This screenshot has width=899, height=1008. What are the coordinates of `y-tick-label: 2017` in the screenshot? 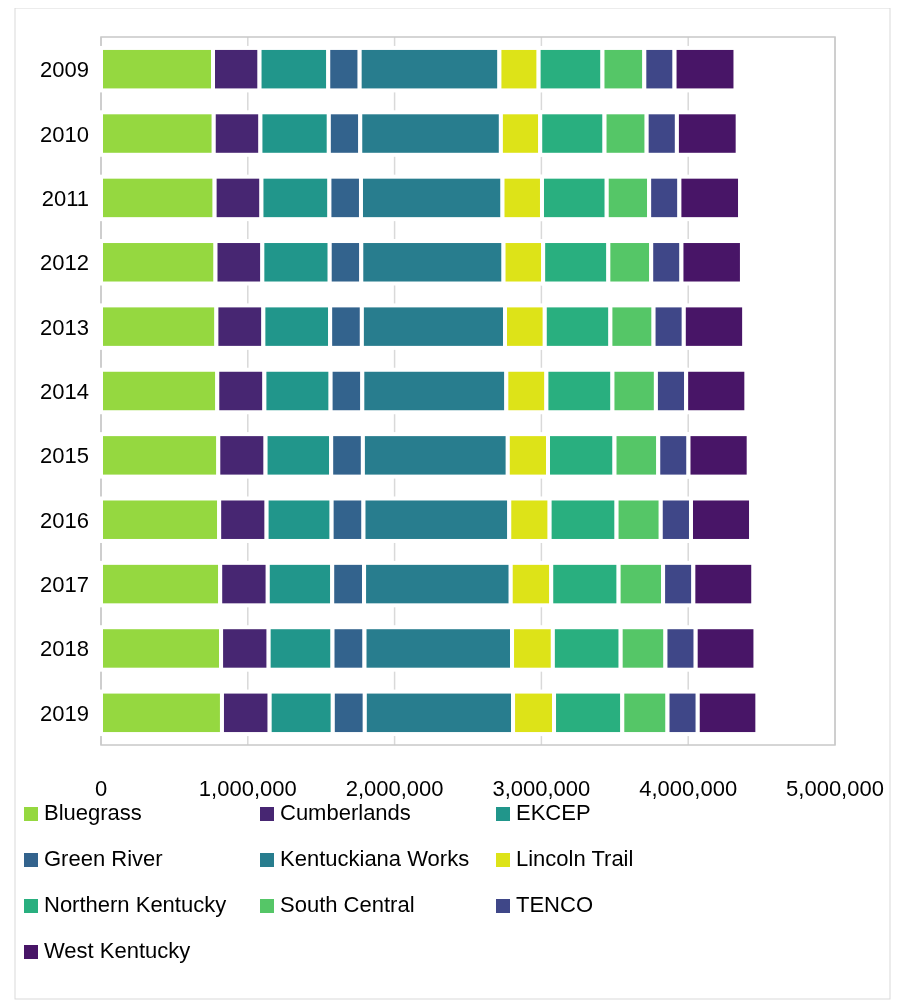 It's located at (64, 585).